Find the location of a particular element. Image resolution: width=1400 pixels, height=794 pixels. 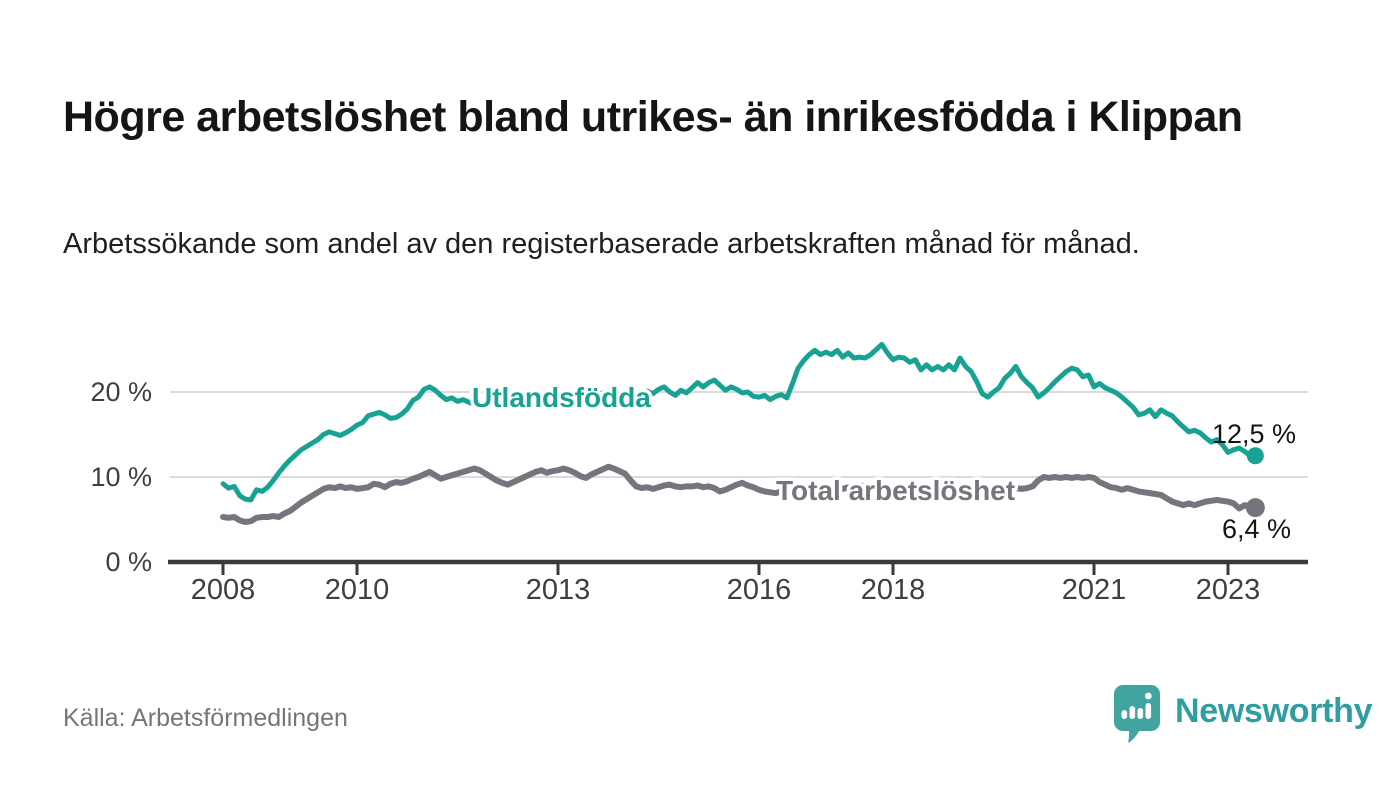

newsworthy-bubble-icon is located at coordinates (1137, 714).